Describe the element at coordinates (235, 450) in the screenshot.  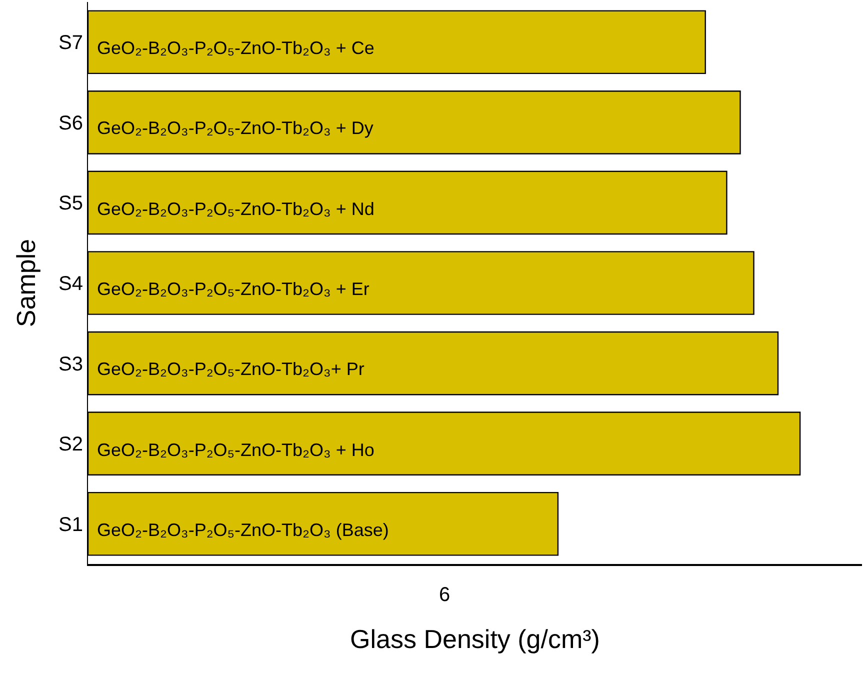
I see `annotation: GeO₂-B₂O₃-P₂O₅-ZnO-Tb₂O₃ + Ho` at that location.